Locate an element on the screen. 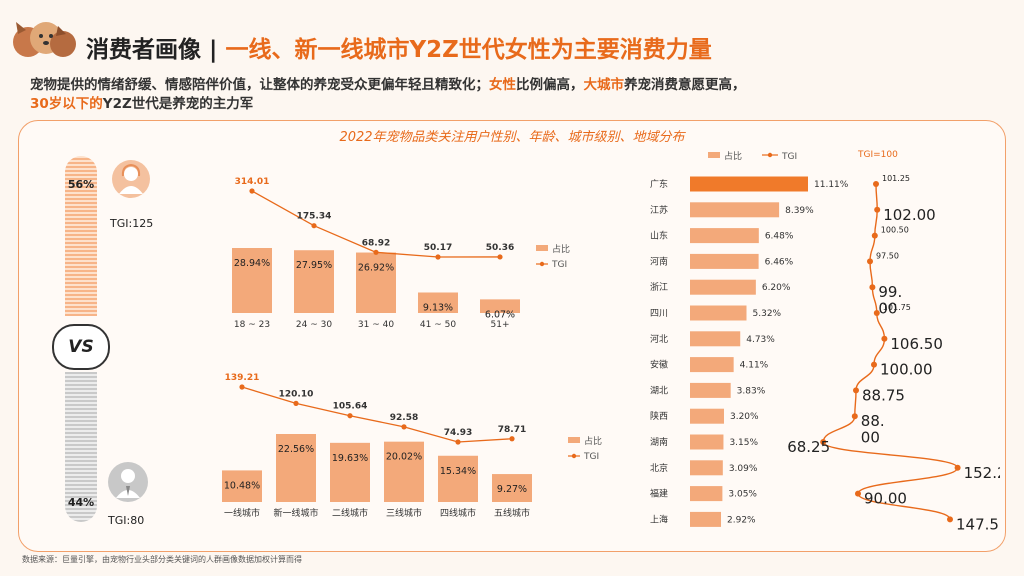 The width and height of the screenshot is (1024, 576). subtitle-highlight: 女性 is located at coordinates (502, 85).